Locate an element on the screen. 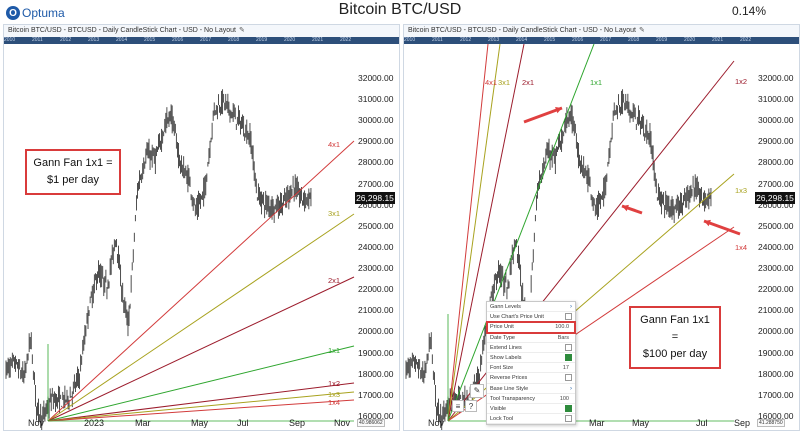 The width and height of the screenshot is (800, 431). menu-row-label: Show Labels is located at coordinates (506, 357).